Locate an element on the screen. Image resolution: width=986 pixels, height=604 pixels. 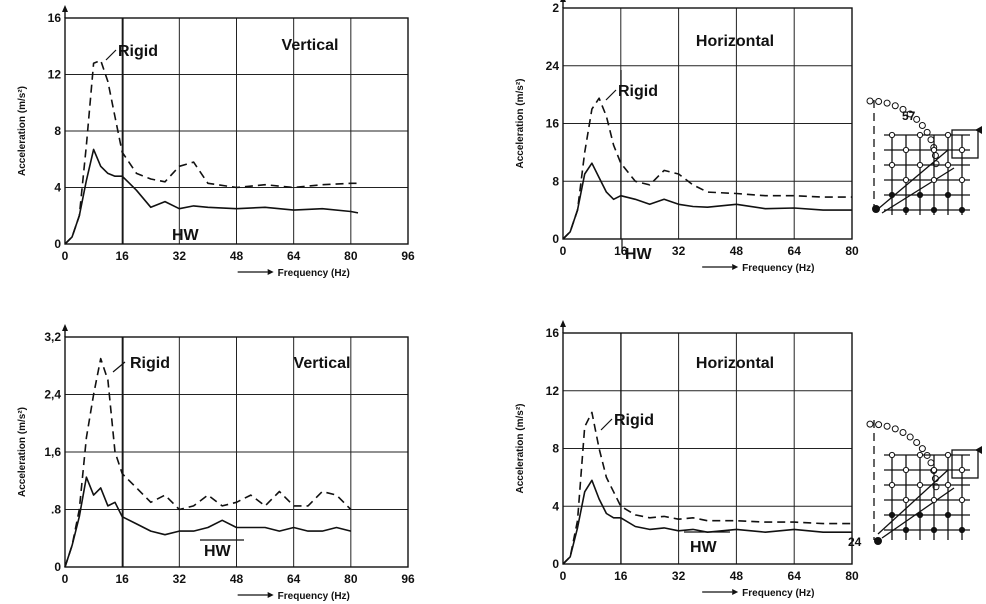
y-tick-label: 3,2 is located at coordinates (52, 337).